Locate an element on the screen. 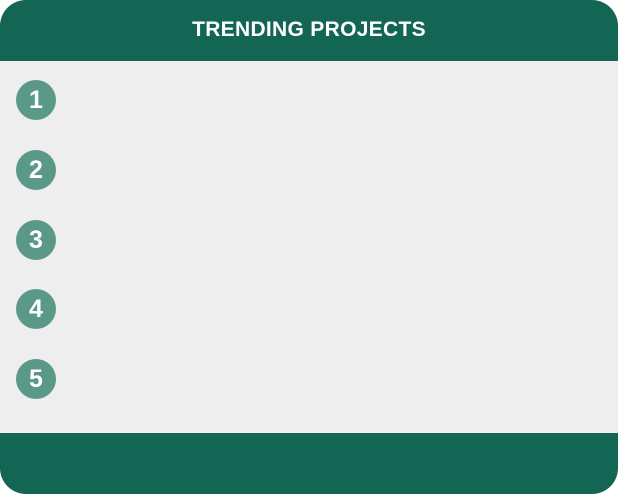 The width and height of the screenshot is (618, 494). project-list-item: 4 is located at coordinates (309, 309).